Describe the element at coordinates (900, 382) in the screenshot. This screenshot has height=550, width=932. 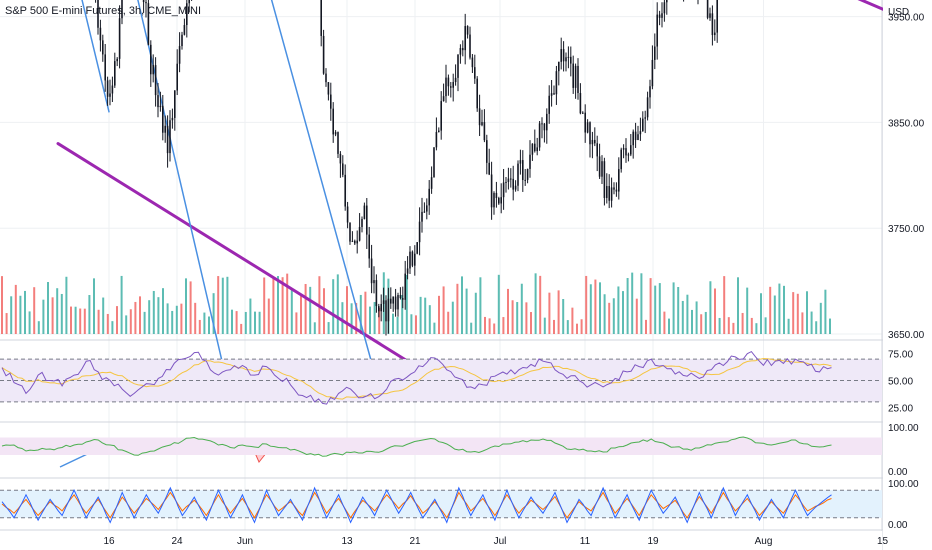
I see `rsi-tick-label: 50.00` at that location.